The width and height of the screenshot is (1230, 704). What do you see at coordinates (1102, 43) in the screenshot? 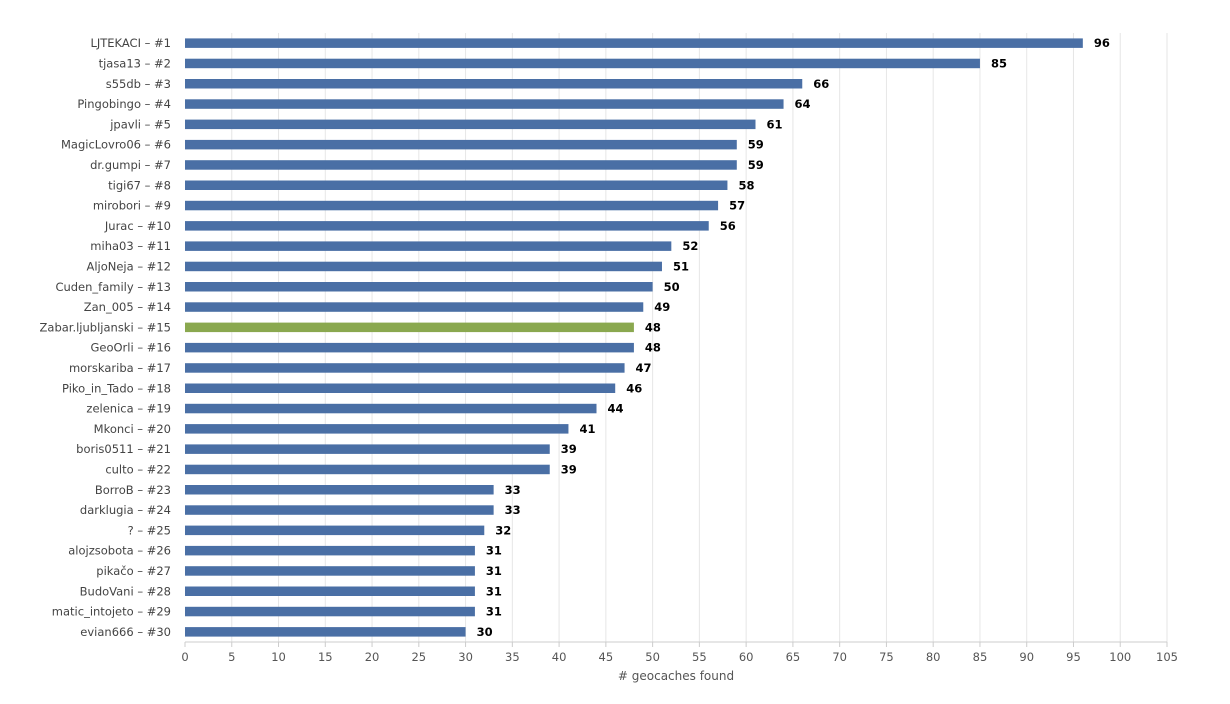
I see `bar-value-label: 96` at bounding box center [1102, 43].